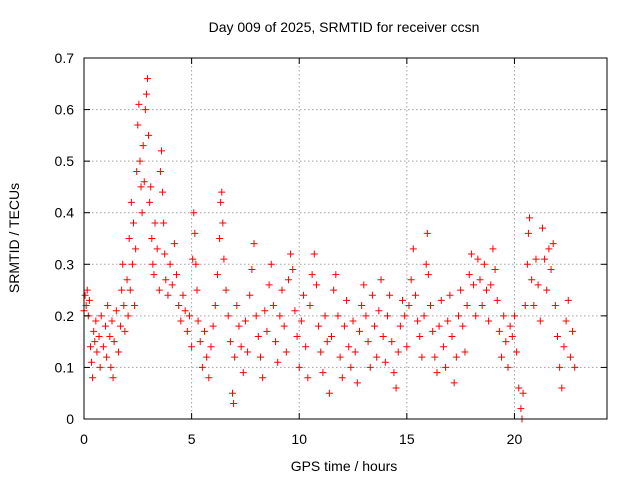 This screenshot has width=640, height=480. What do you see at coordinates (192, 439) in the screenshot?
I see `x-tick-label: 5` at bounding box center [192, 439].